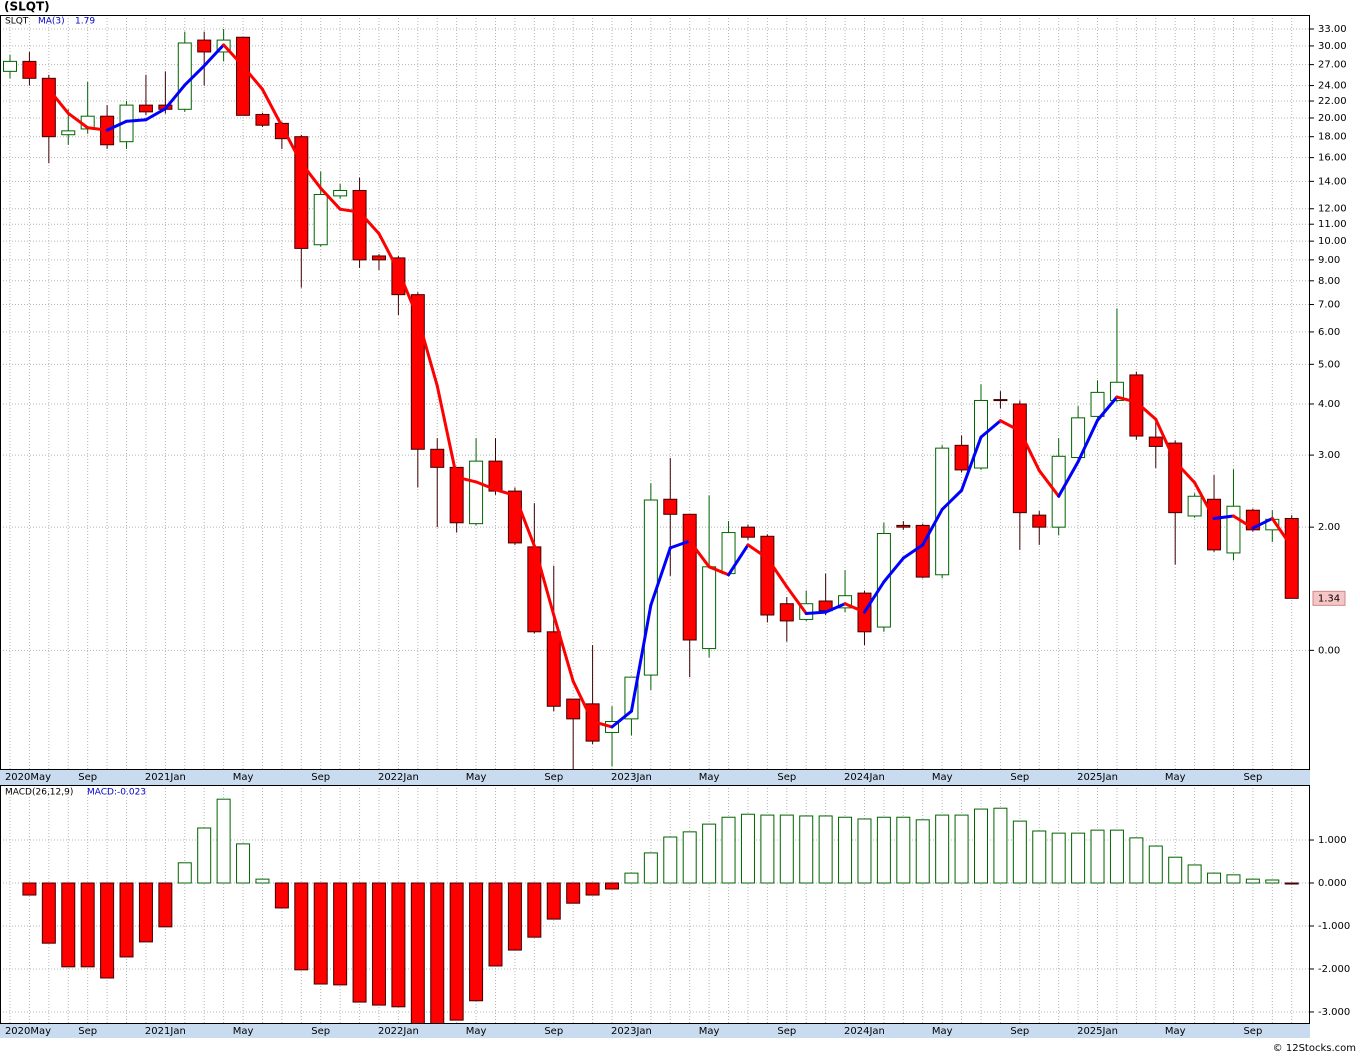 This screenshot has width=1360, height=1056. Describe the element at coordinates (17, 22) in the screenshot. I see `legend-ticker: SLQT` at that location.